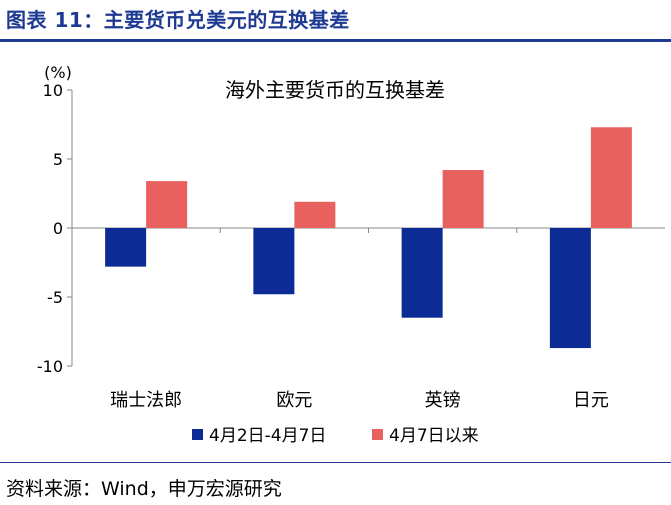  Describe the element at coordinates (58, 72) in the screenshot. I see `y-axis-unit-label: (%)` at that location.